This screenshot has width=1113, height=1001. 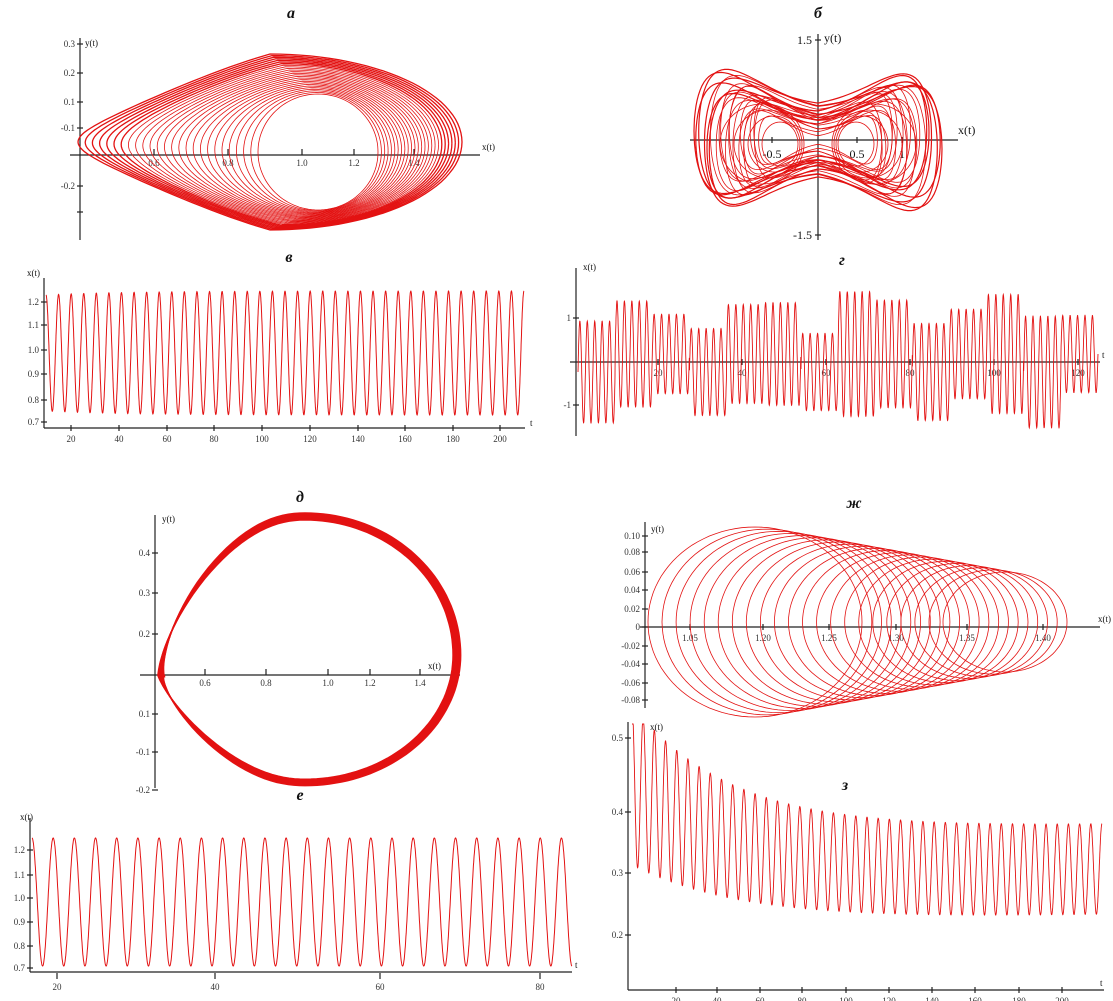 I want to click on panel-label-v: в, so click(x=288, y=257).